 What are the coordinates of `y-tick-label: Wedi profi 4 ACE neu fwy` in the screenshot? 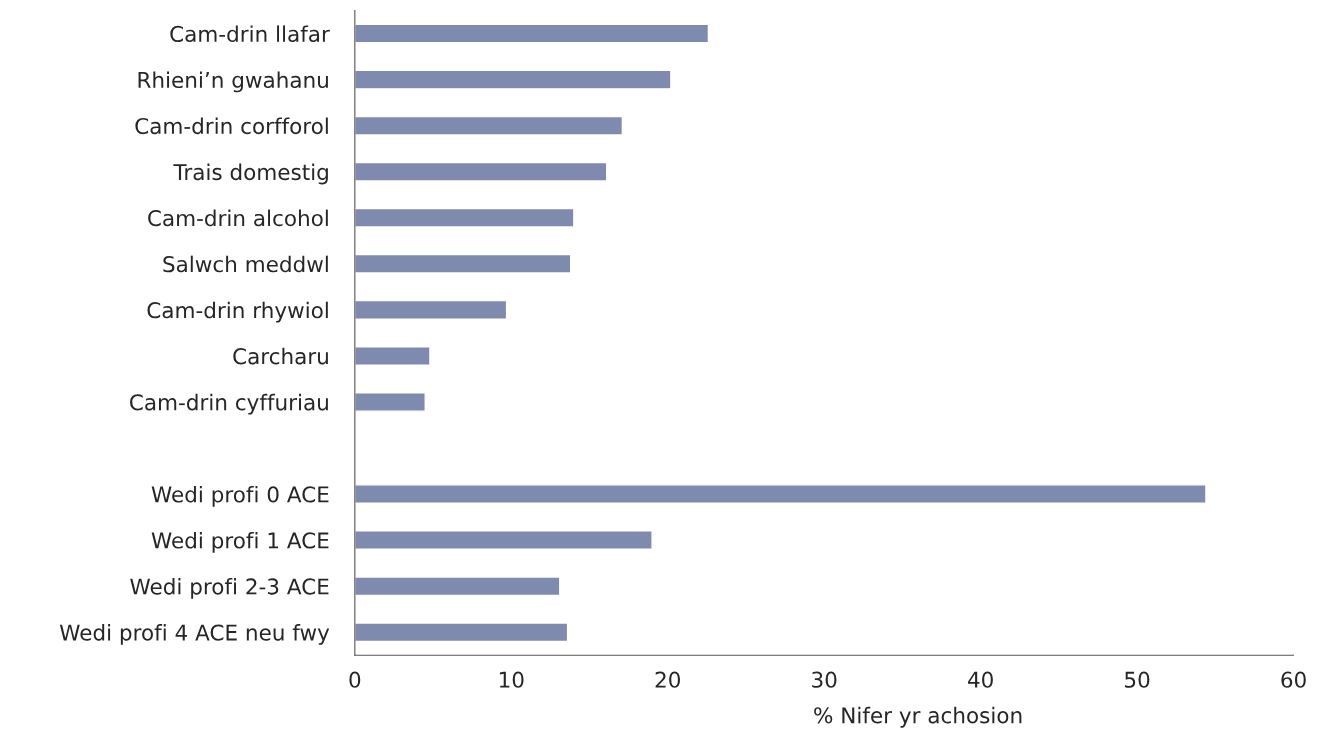 It's located at (194, 634).